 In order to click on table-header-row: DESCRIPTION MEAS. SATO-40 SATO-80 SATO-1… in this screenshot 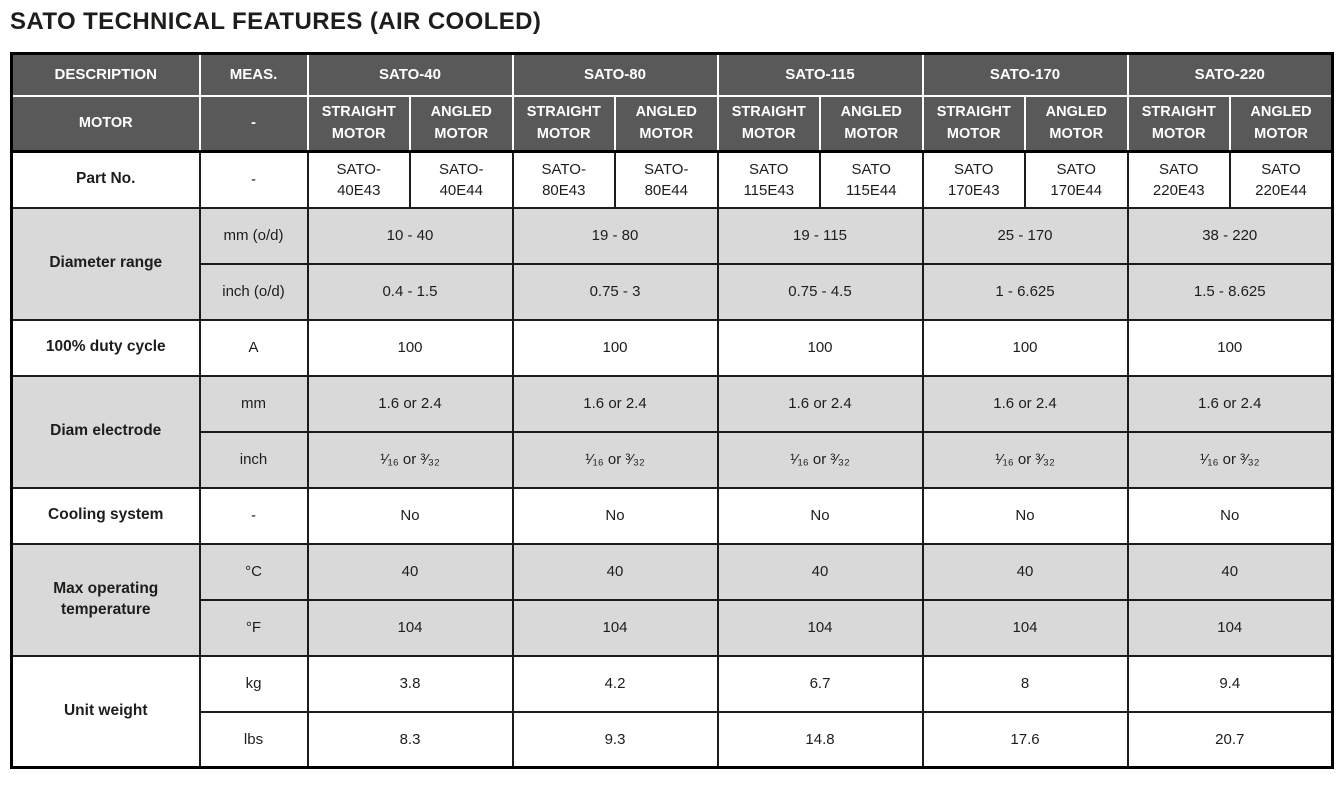, I will do `click(672, 74)`.